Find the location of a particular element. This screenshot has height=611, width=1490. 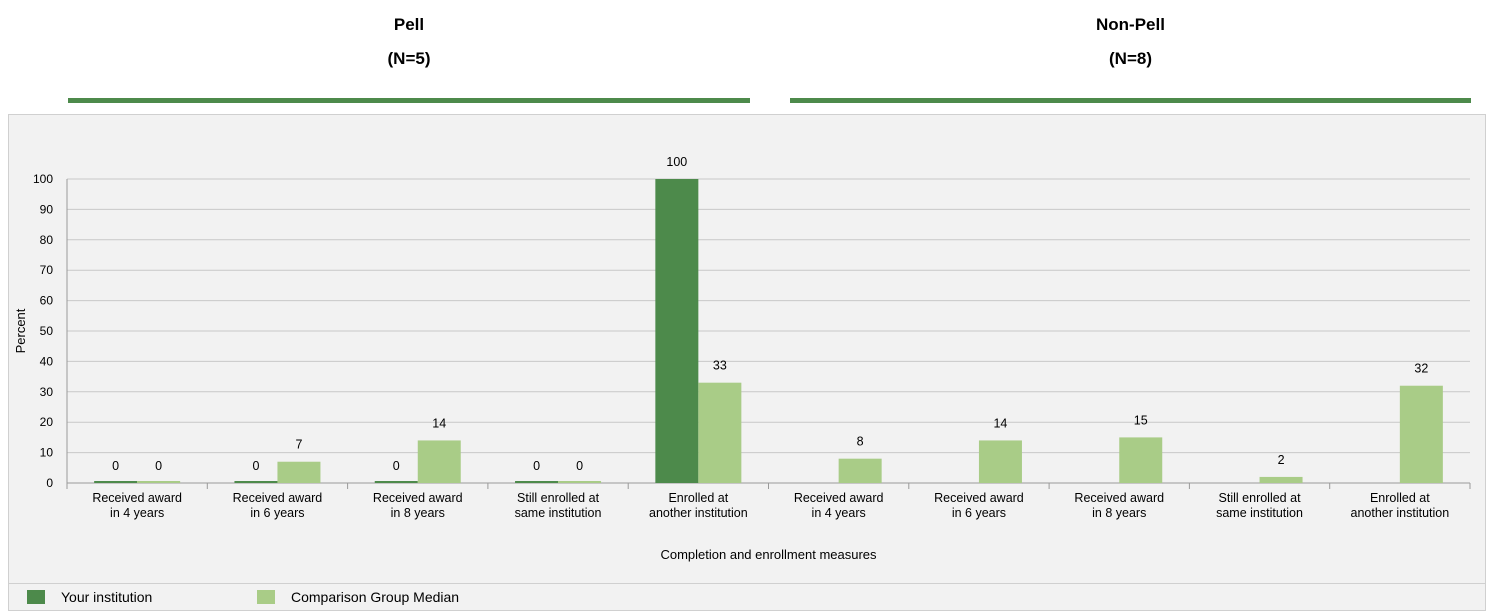

y-tick-label: 80 is located at coordinates (47, 240).